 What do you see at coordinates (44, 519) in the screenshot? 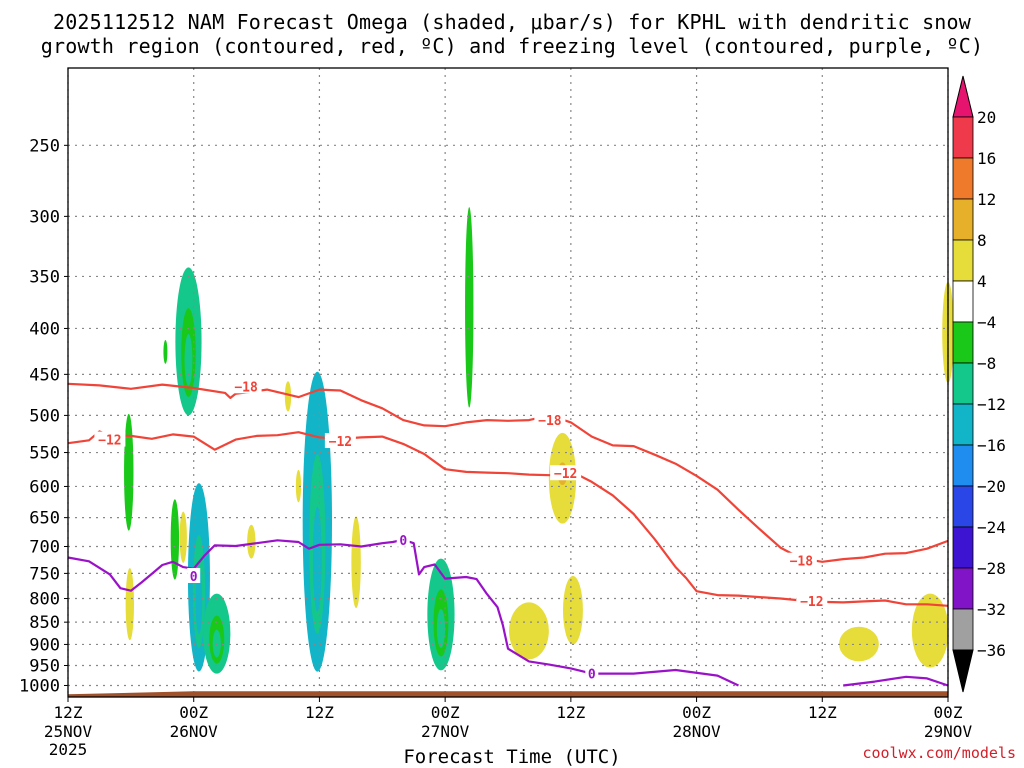
I see `y-tick-label-650: 650` at bounding box center [44, 519].